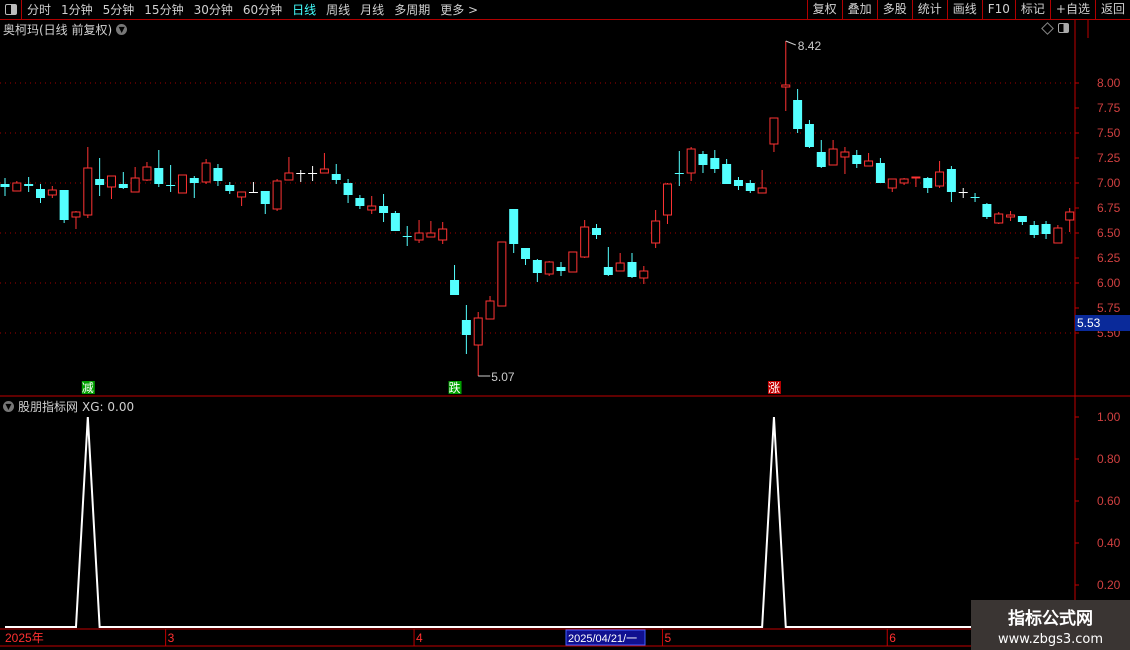  I want to click on price-tick-label: 7.25, so click(1109, 158).